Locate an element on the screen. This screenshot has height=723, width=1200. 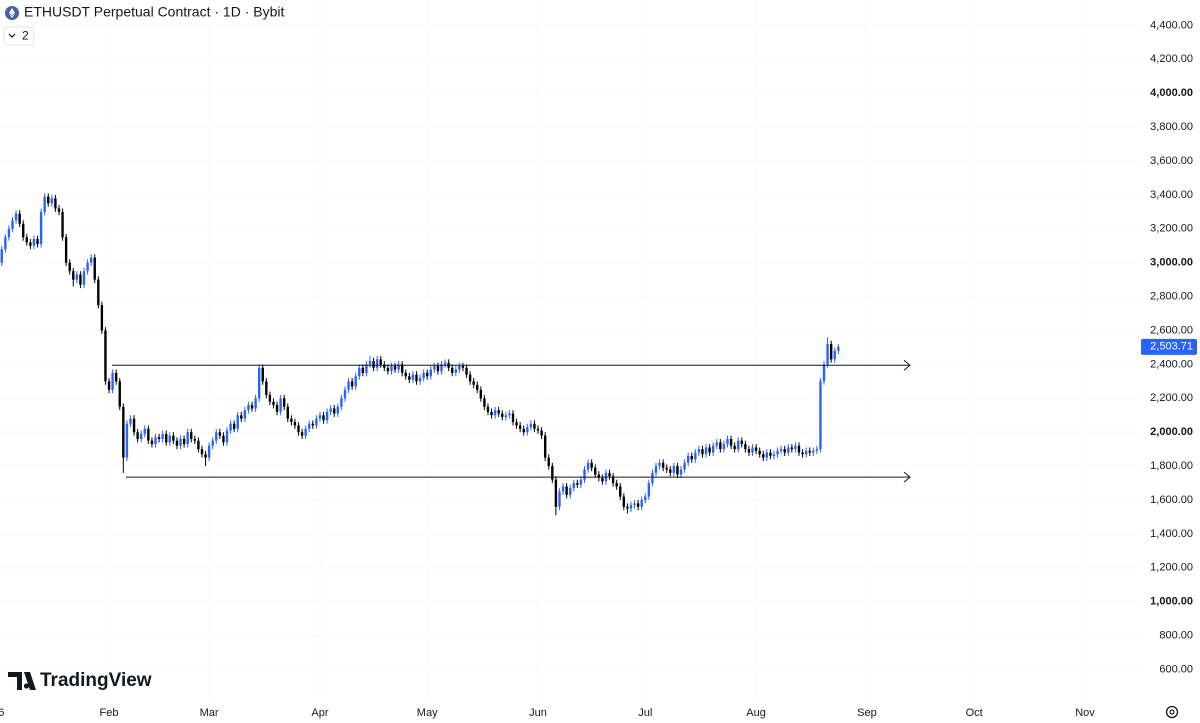
y-tick-label: 3,600.00 is located at coordinates (1171, 161).